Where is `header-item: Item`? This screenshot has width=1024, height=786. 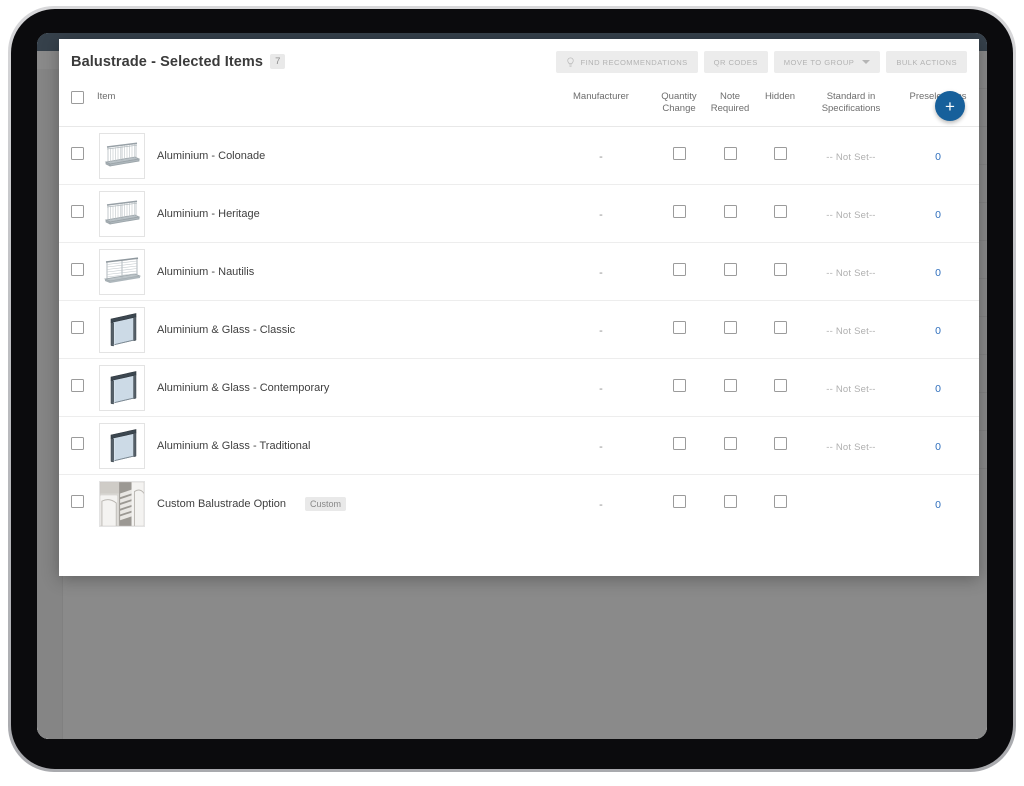 header-item: Item is located at coordinates (323, 106).